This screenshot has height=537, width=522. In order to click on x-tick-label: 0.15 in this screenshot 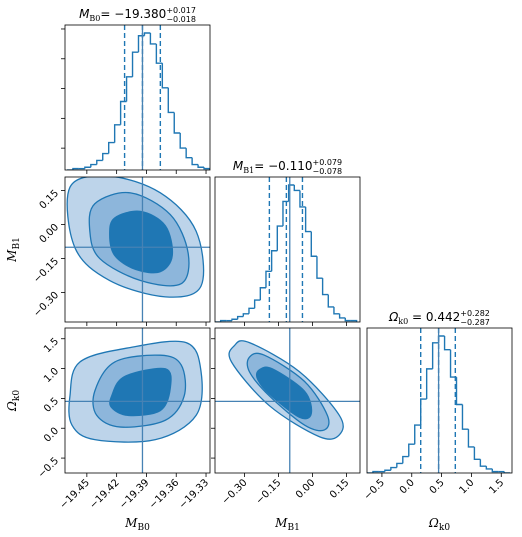, I will do `click(340, 489)`.